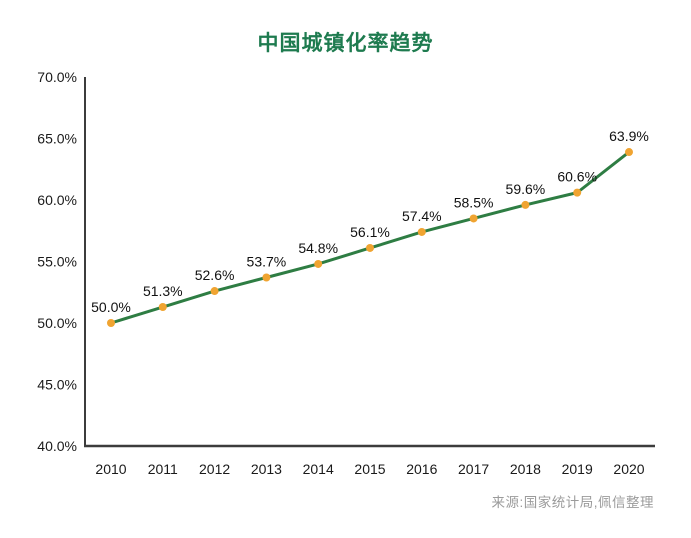  I want to click on x-axis-tick-label: 2011, so click(163, 469).